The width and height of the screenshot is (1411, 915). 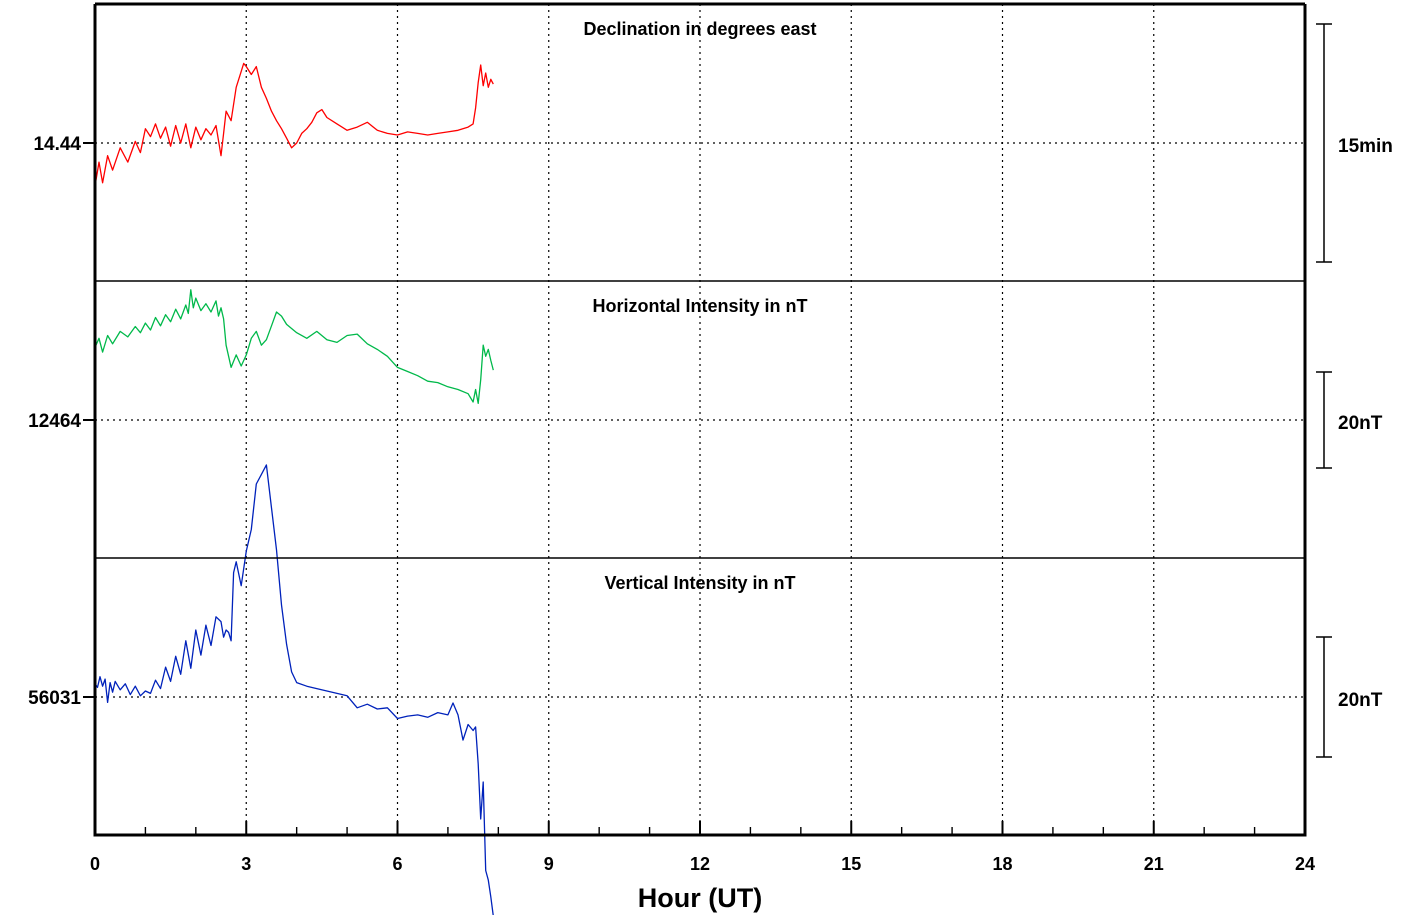 I want to click on scale-label-3: 20nT, so click(x=1360, y=700).